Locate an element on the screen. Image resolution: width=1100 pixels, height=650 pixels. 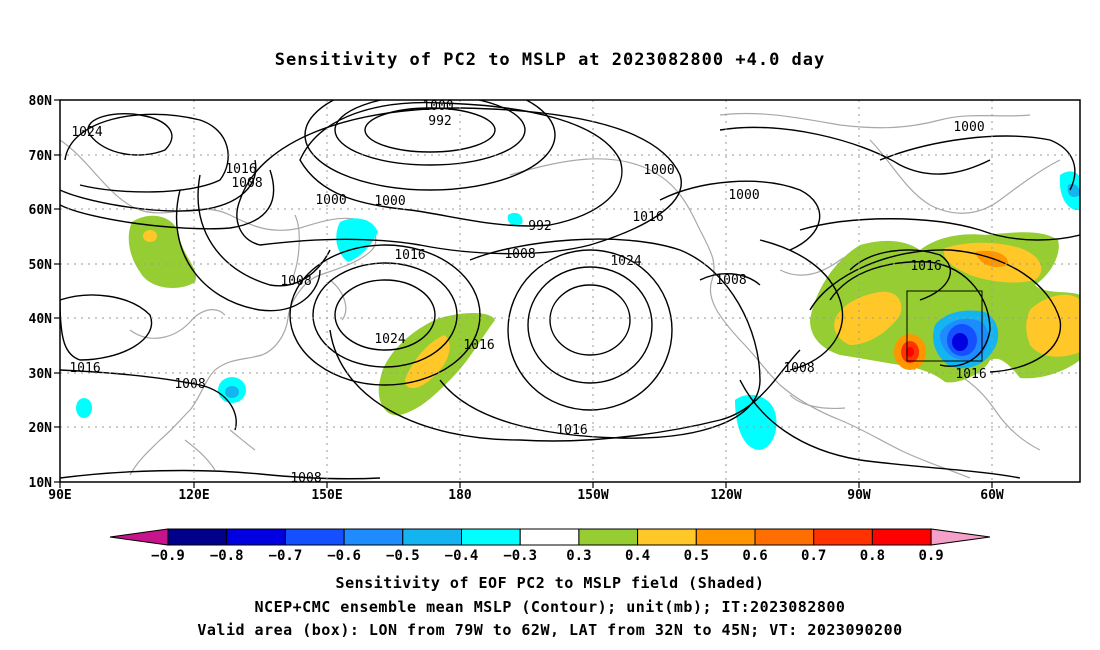
colorbar-label: 0.7 is located at coordinates (813, 556).